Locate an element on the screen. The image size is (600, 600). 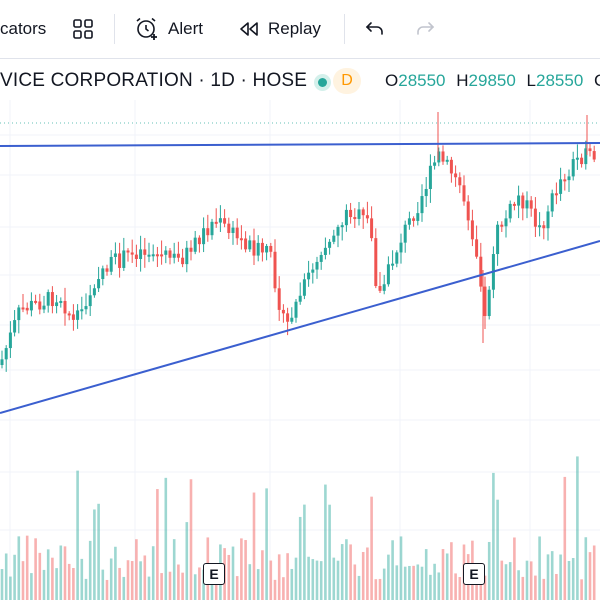
open-key: O is located at coordinates (392, 80).